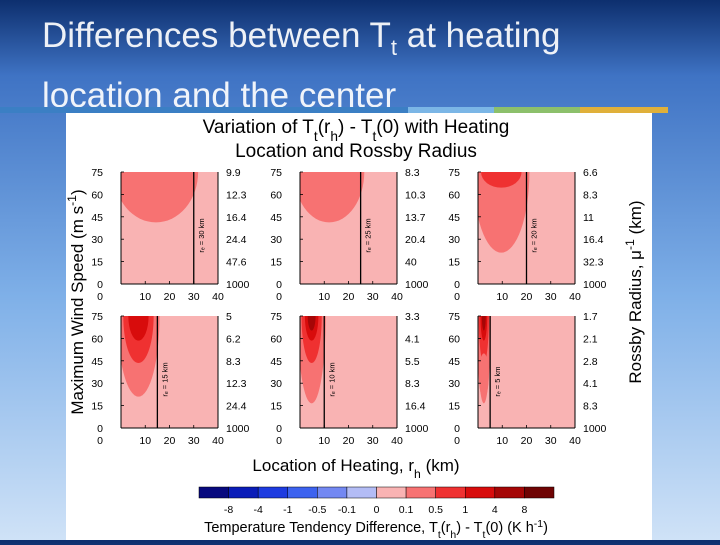 The height and width of the screenshot is (545, 720). What do you see at coordinates (412, 317) in the screenshot?
I see `rossby-tick-label: 3.3` at bounding box center [412, 317].